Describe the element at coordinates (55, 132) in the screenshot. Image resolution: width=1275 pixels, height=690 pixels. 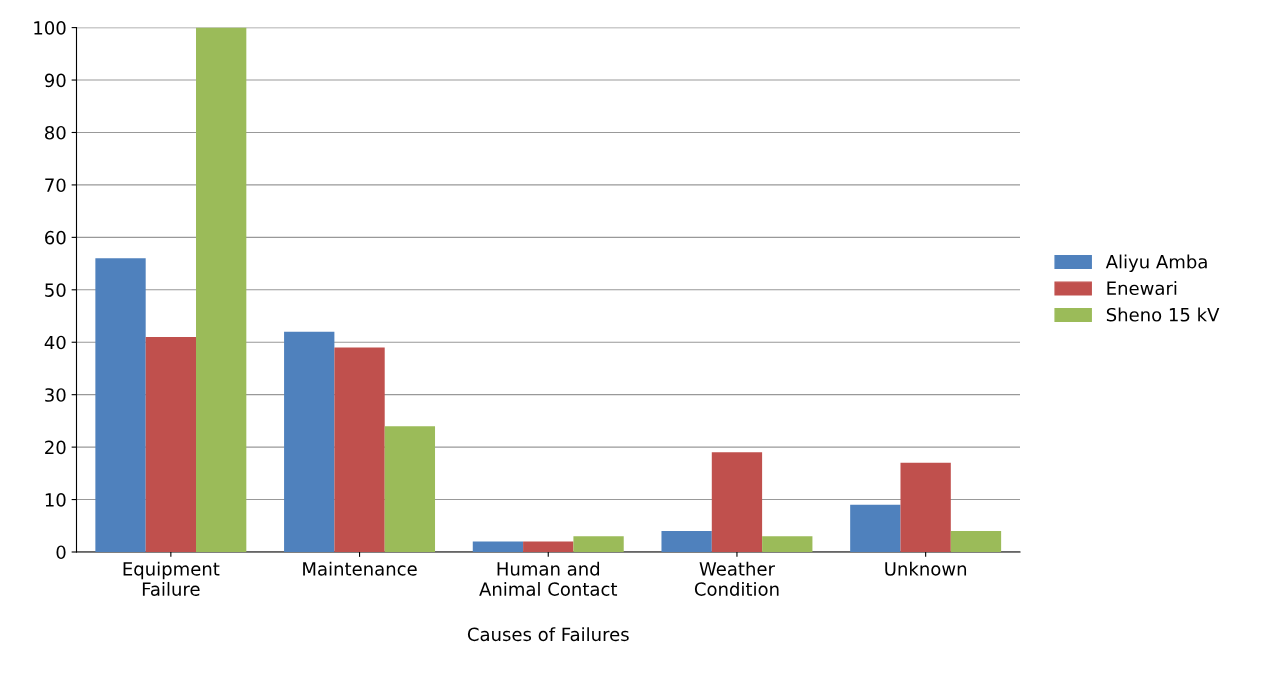
I see `y-tick-label: 80` at that location.